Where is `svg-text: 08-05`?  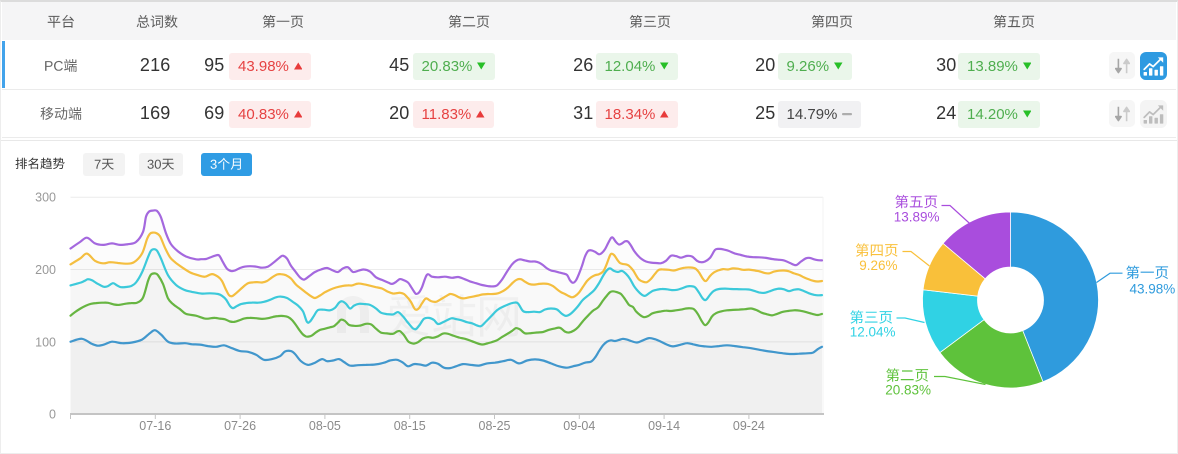
svg-text: 08-05 is located at coordinates (325, 426).